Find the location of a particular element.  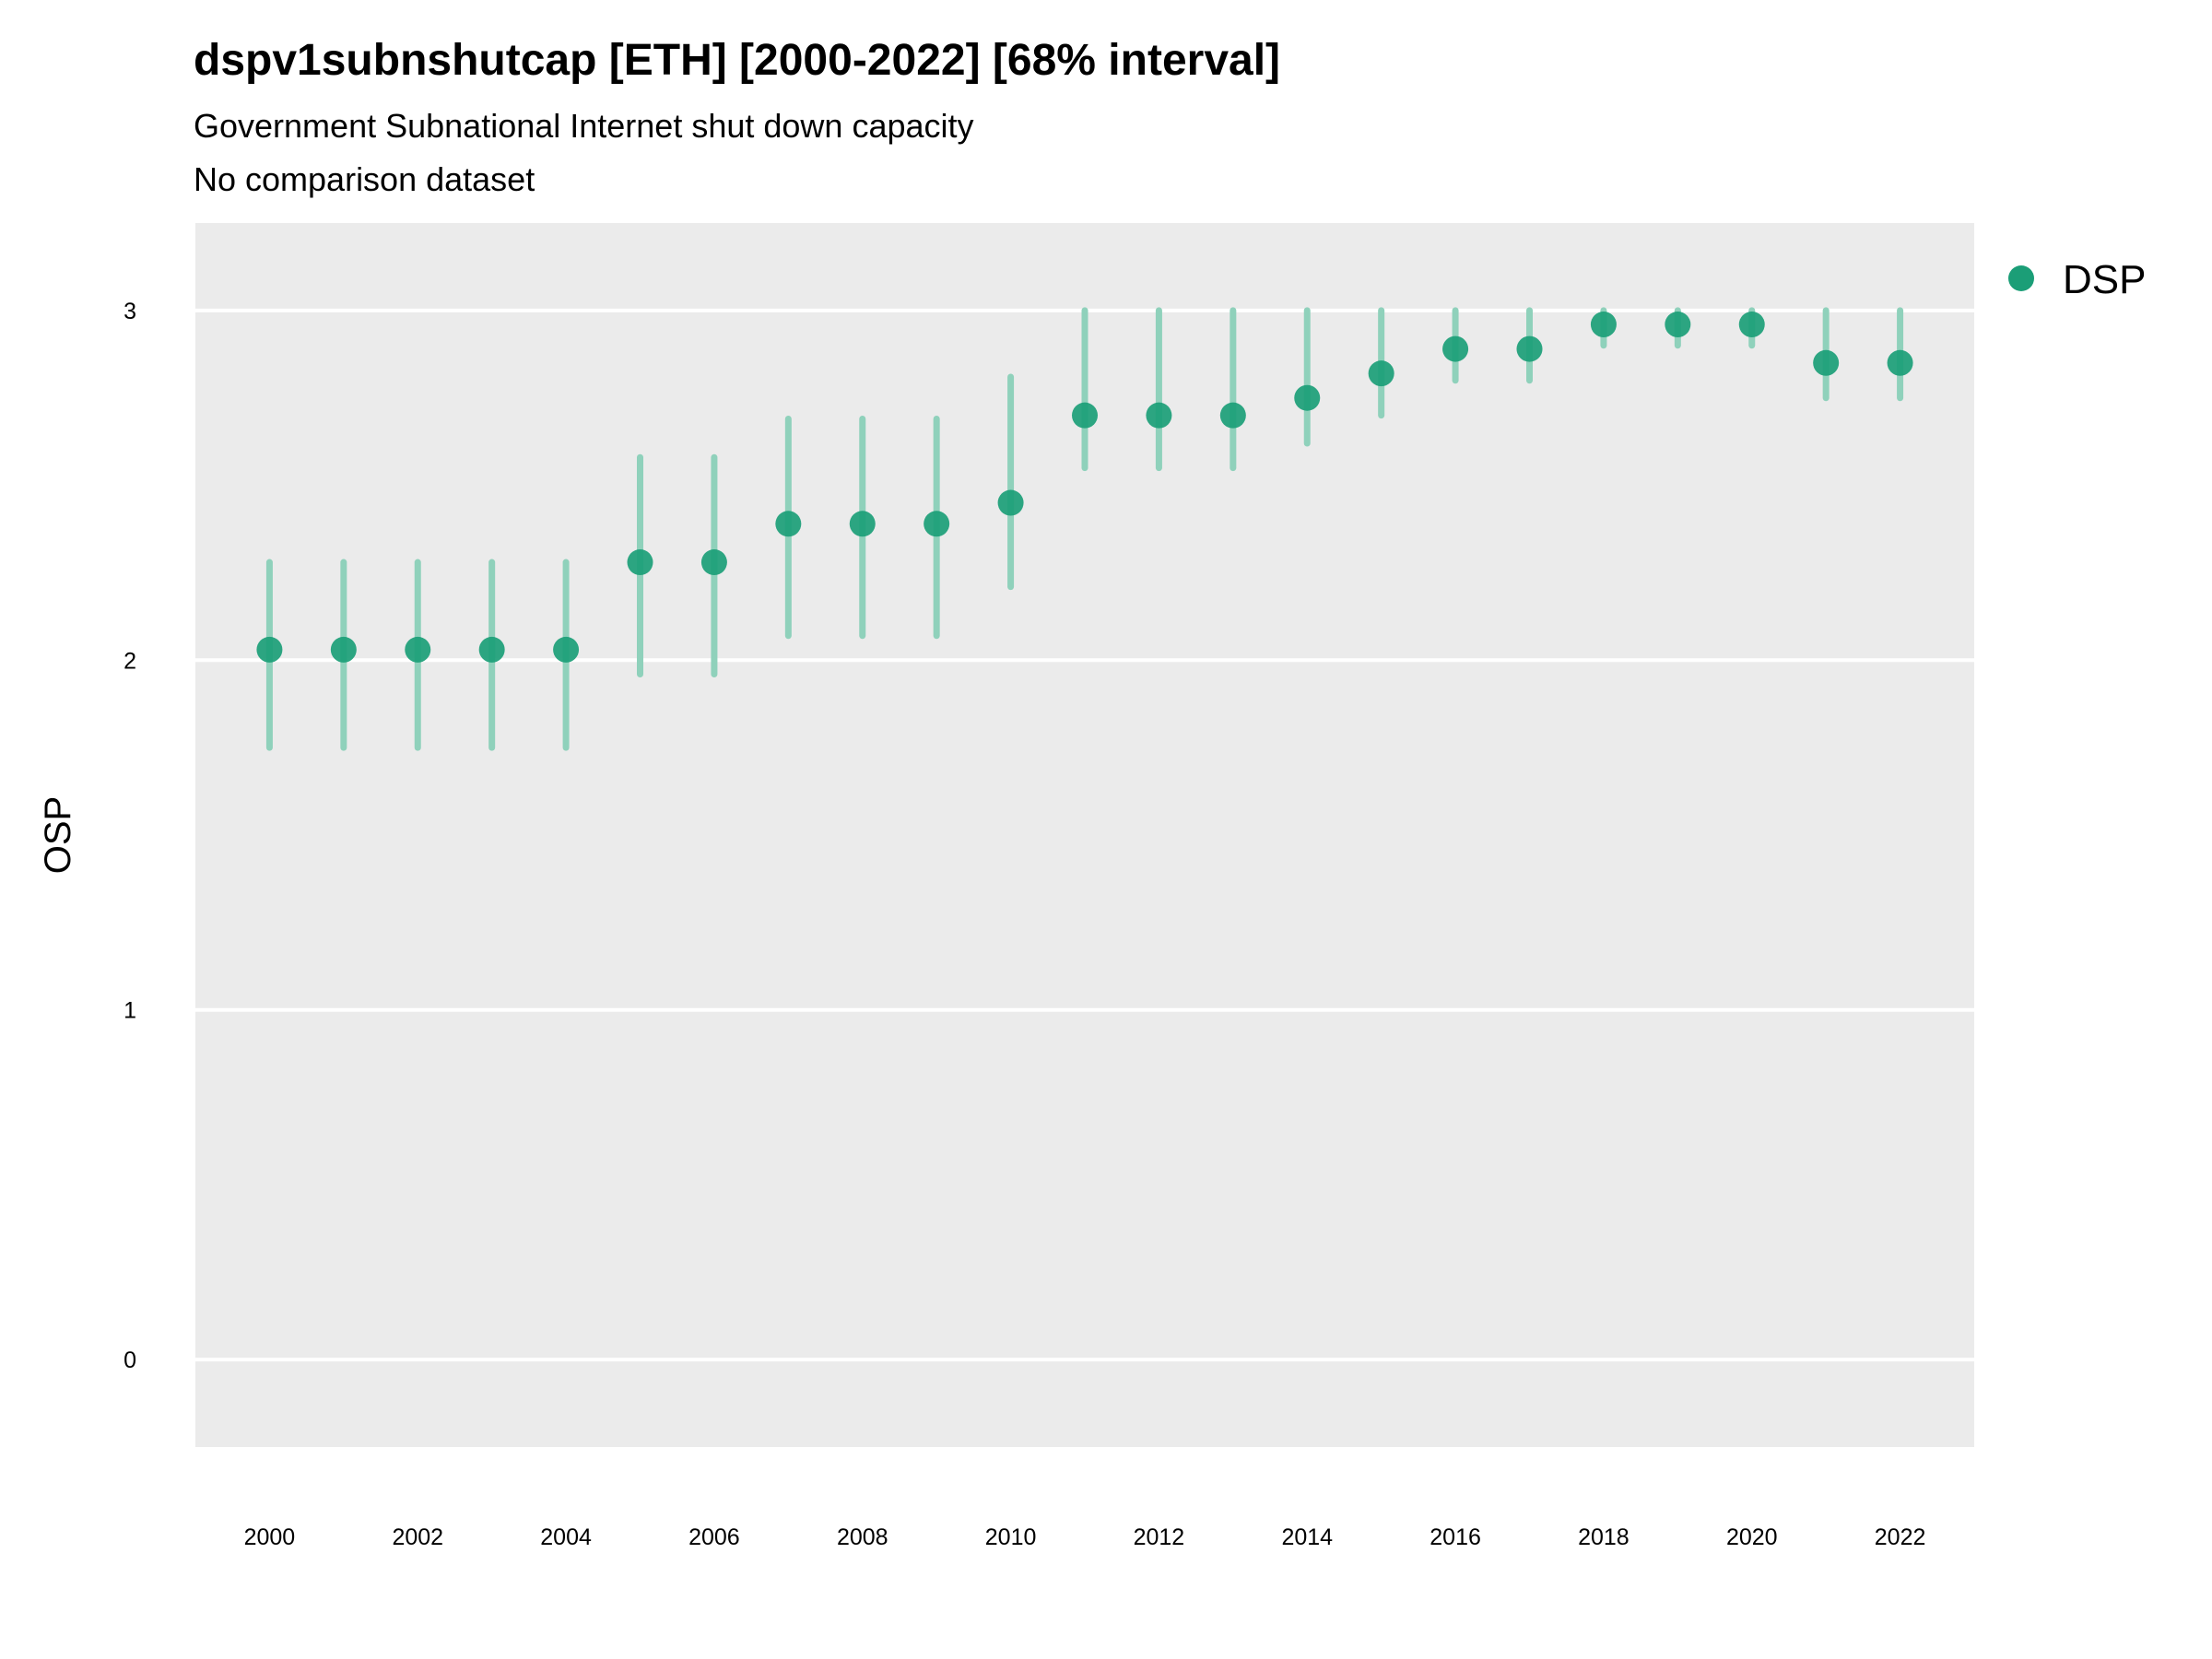

data-point-2006 is located at coordinates (713, 562).